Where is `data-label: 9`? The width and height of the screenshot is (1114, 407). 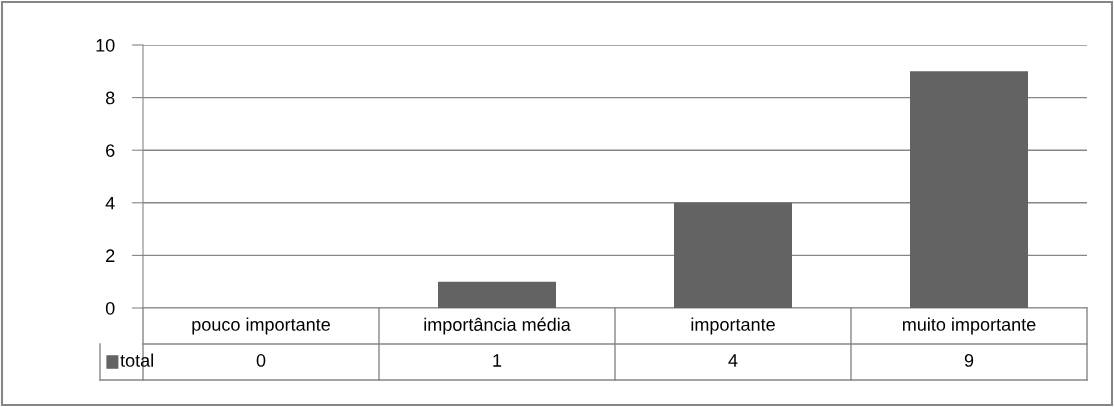 data-label: 9 is located at coordinates (969, 360).